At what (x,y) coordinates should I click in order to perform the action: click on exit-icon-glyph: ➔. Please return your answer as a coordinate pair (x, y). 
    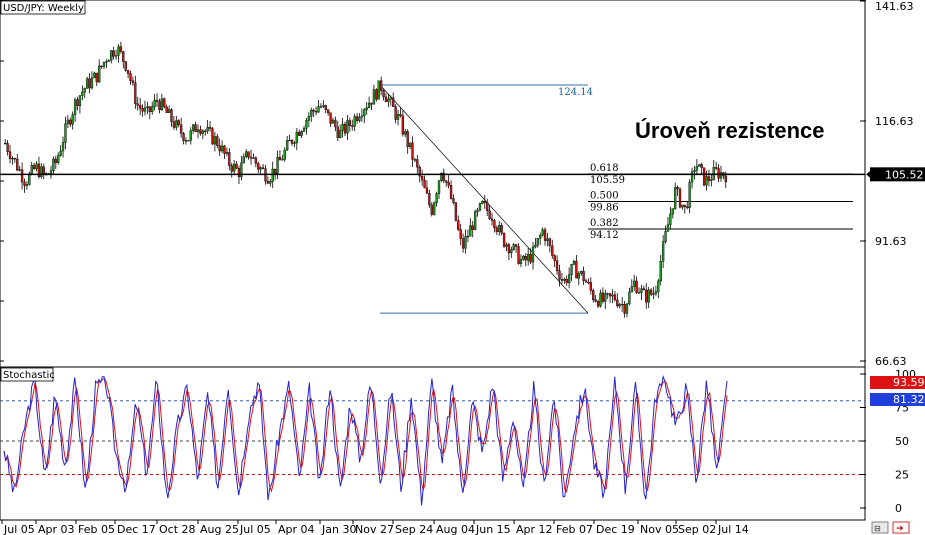
    Looking at the image, I should click on (900, 529).